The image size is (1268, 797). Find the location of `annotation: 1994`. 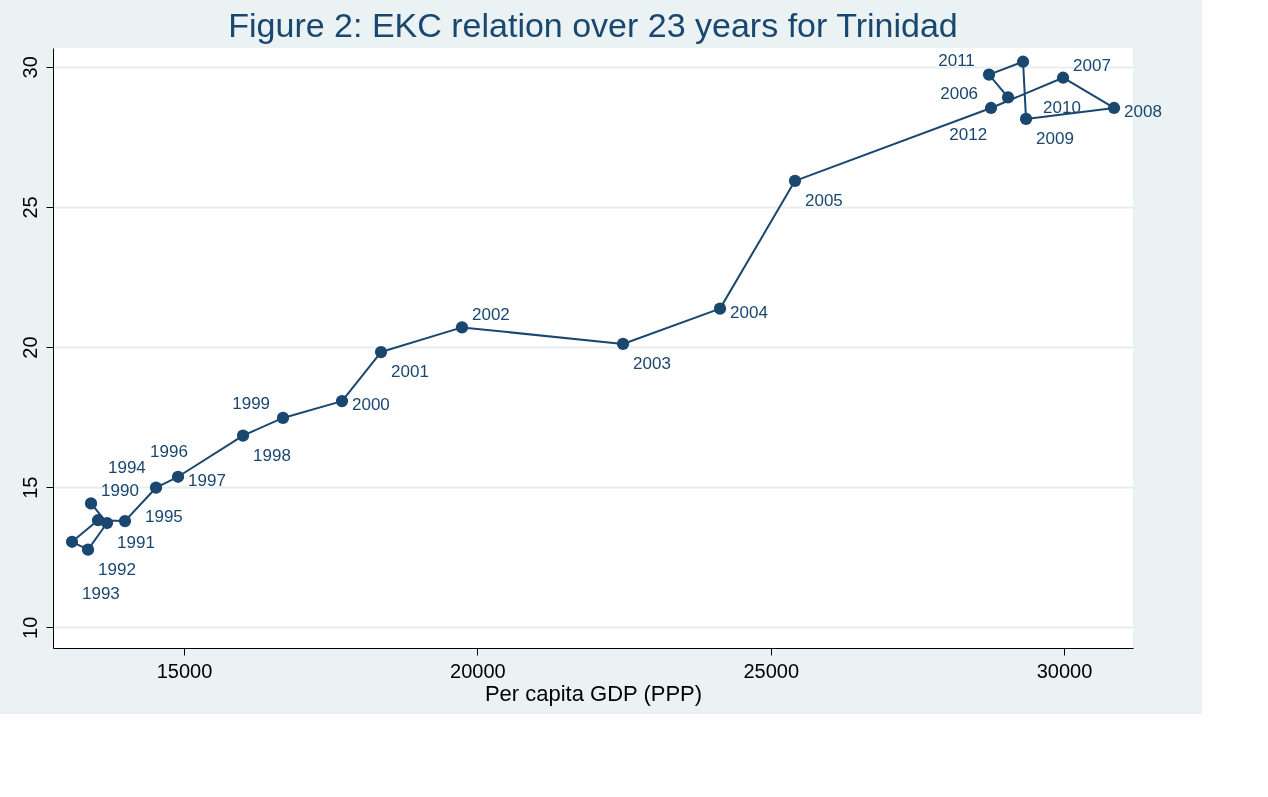

annotation: 1994 is located at coordinates (127, 468).